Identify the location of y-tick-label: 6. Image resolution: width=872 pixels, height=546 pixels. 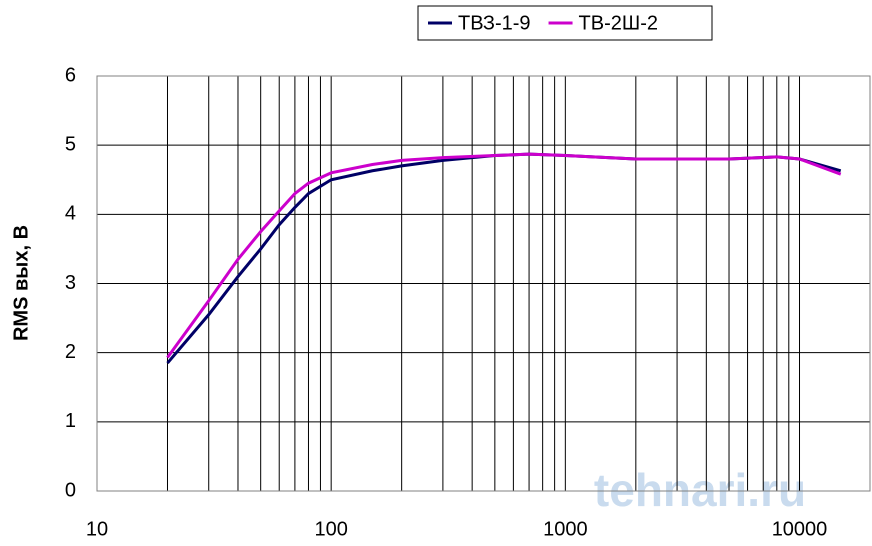
(70, 75).